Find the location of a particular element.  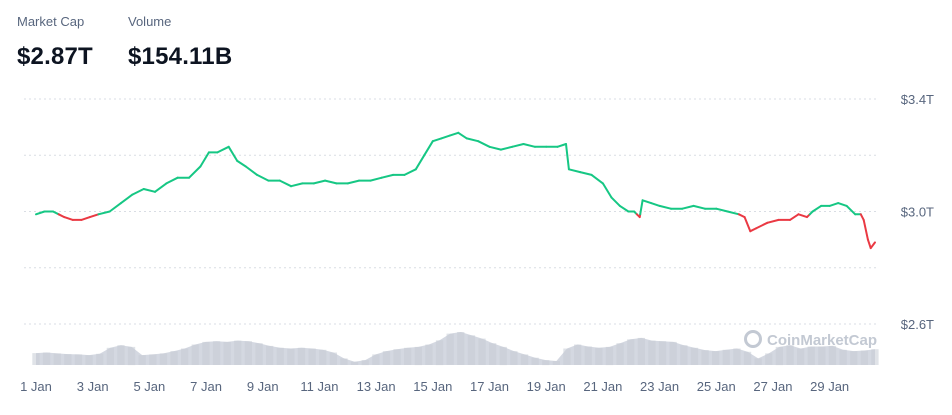

market-cap-stat: Market Cap $2.87T is located at coordinates (55, 42).